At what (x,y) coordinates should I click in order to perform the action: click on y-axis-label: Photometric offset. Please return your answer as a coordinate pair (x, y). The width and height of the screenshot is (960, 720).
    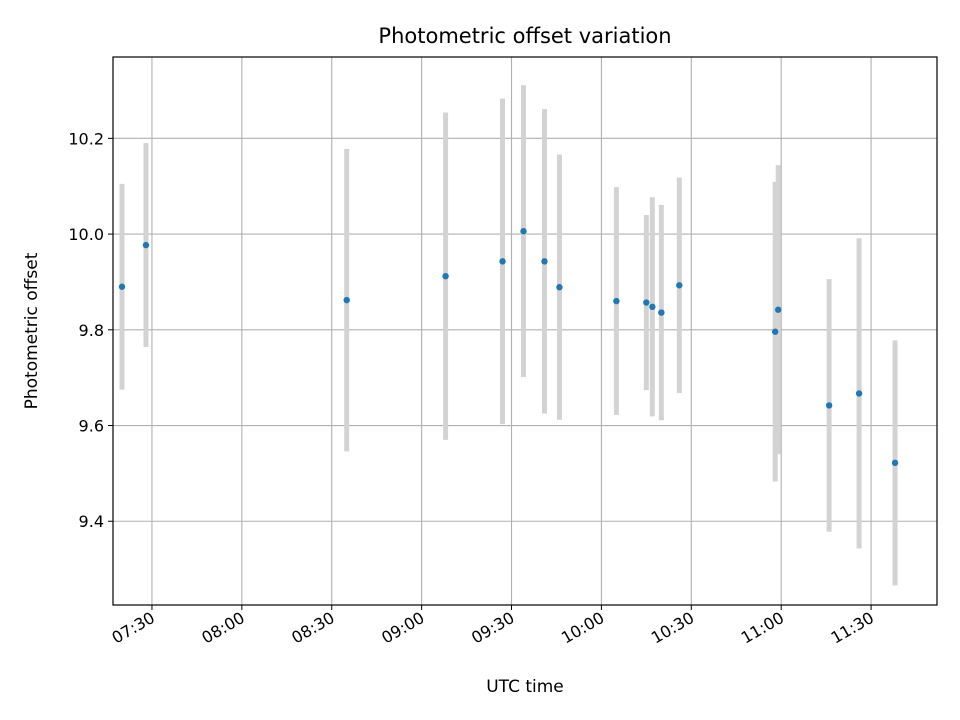
    Looking at the image, I should click on (32, 330).